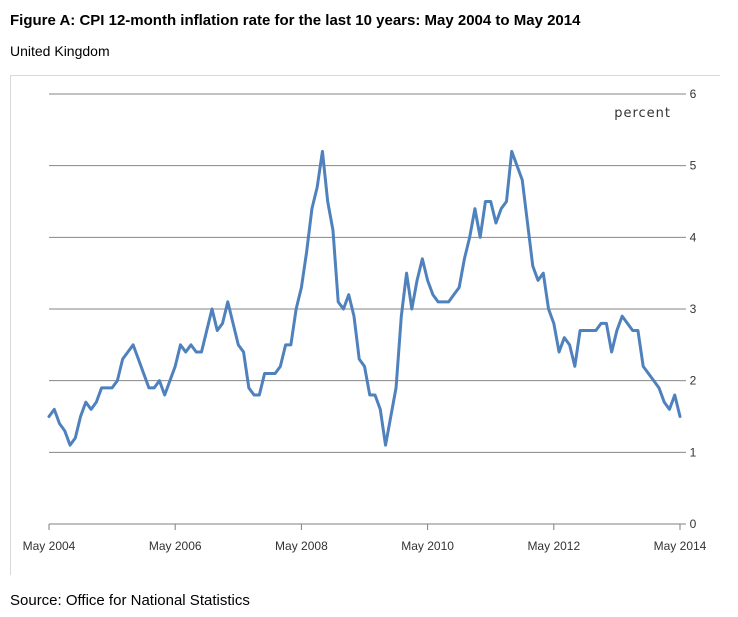 The height and width of the screenshot is (617, 738). What do you see at coordinates (642, 113) in the screenshot?
I see `unit-label: percent` at bounding box center [642, 113].